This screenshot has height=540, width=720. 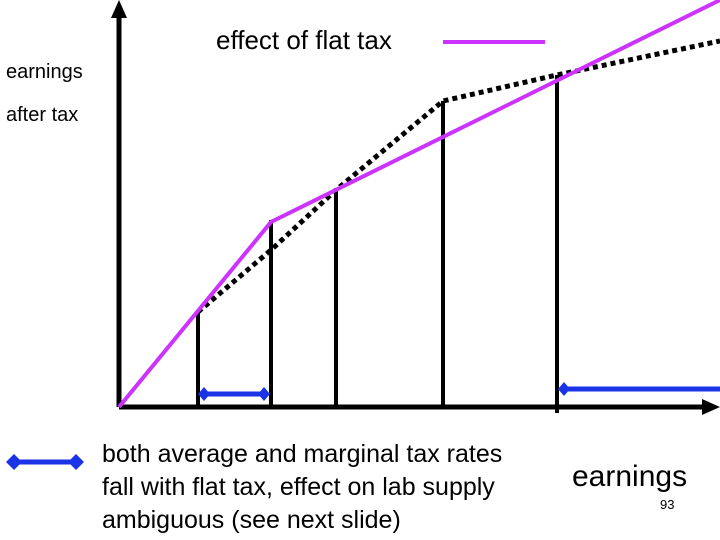 What do you see at coordinates (630, 476) in the screenshot?
I see `x-axis-label: earnings` at bounding box center [630, 476].